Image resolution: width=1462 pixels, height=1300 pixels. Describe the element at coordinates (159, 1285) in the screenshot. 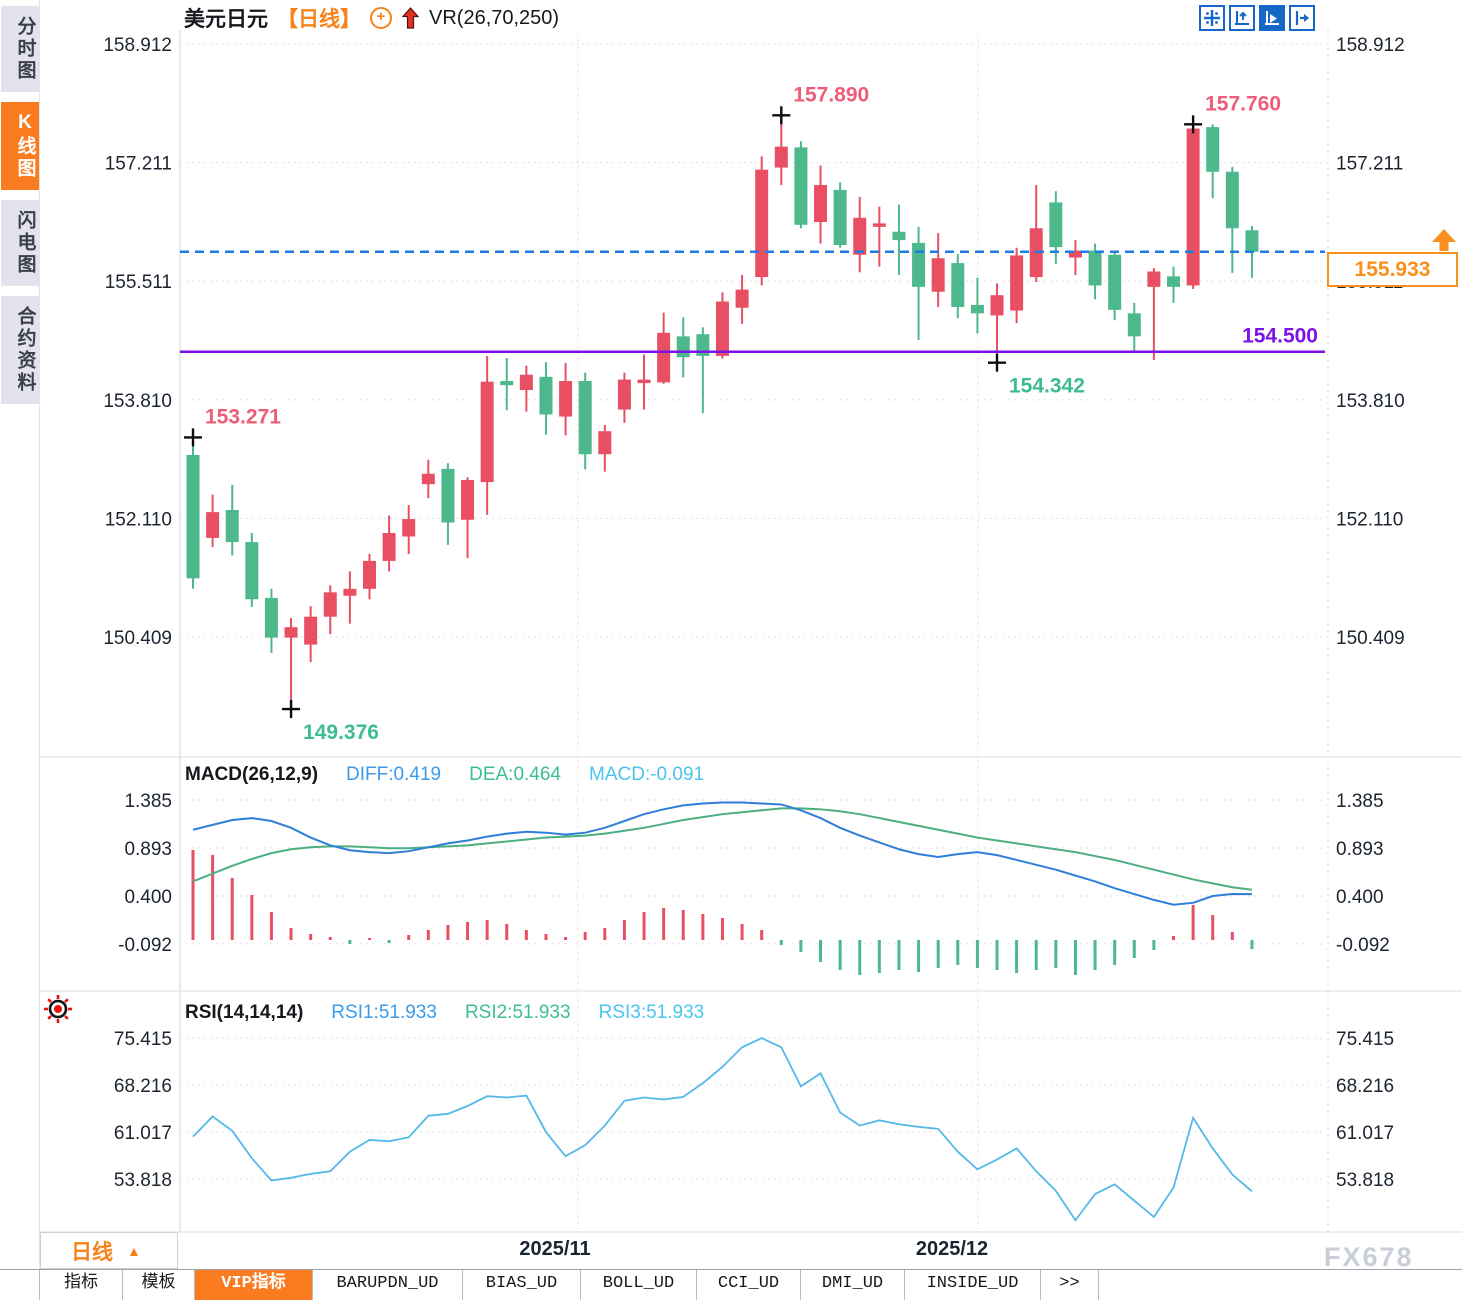

I see `tab-模板: 模板` at that location.